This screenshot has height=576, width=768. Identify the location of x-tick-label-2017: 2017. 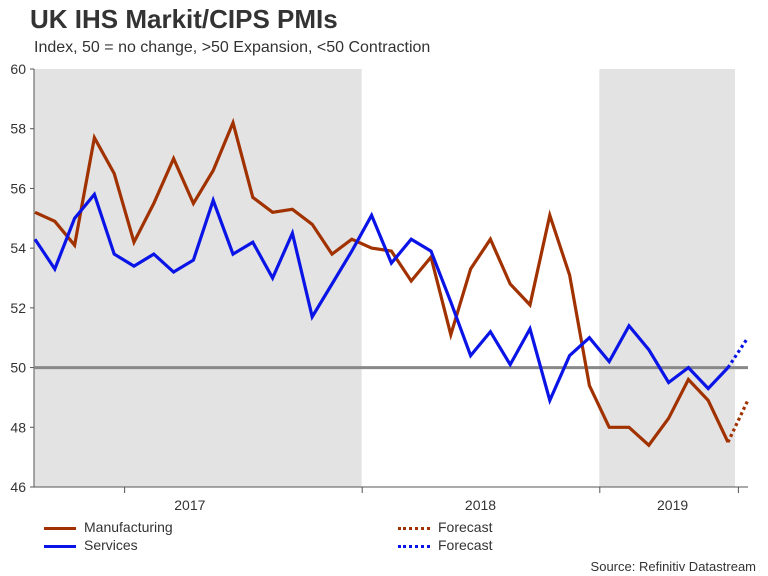
(189, 505).